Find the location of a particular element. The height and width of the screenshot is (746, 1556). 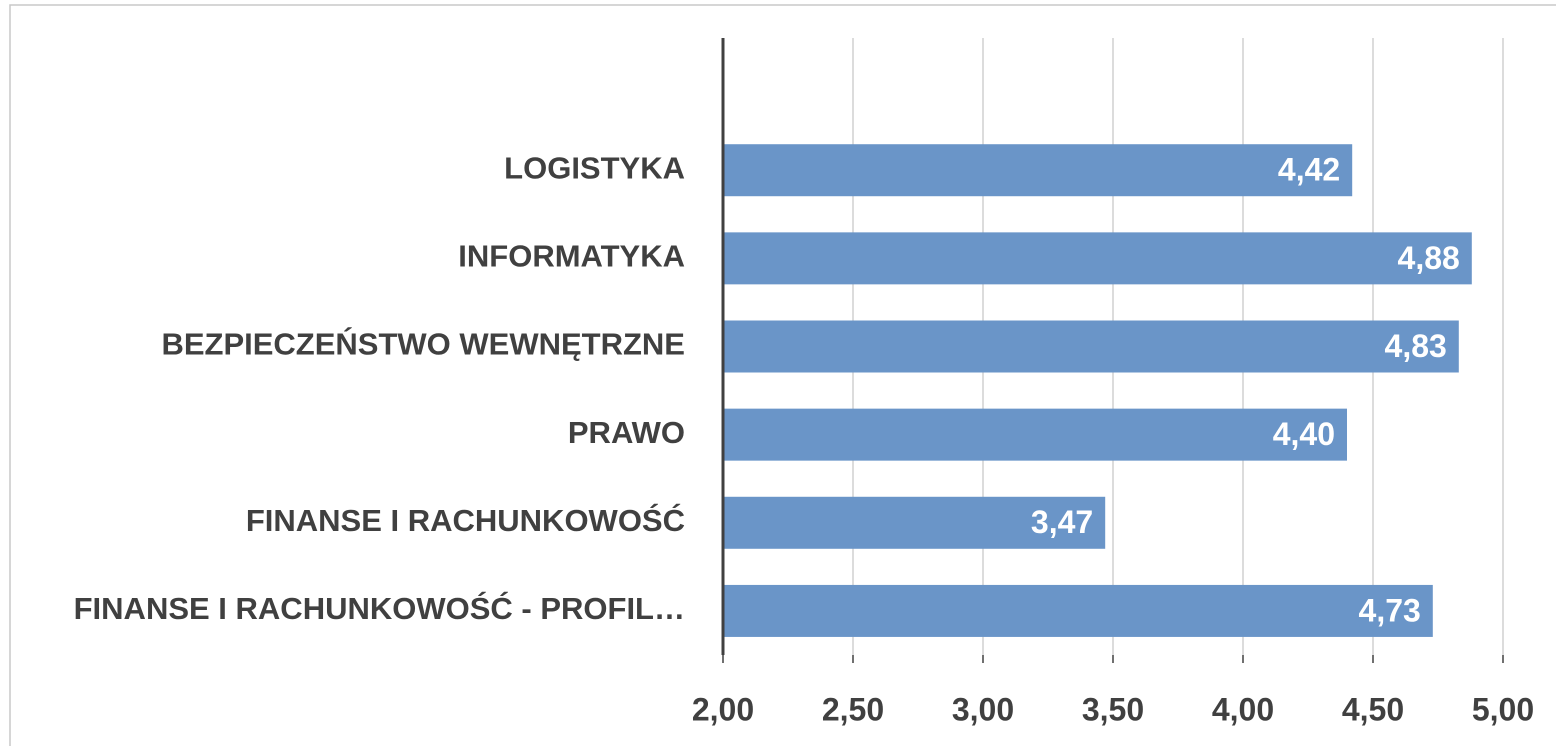

y-tick-label: BEZPIECZEŃSTWO WEWNĘTRZNE is located at coordinates (423, 344).